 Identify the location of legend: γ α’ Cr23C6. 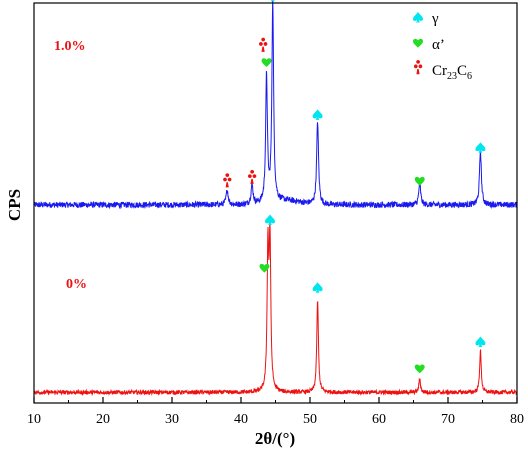
(442, 46).